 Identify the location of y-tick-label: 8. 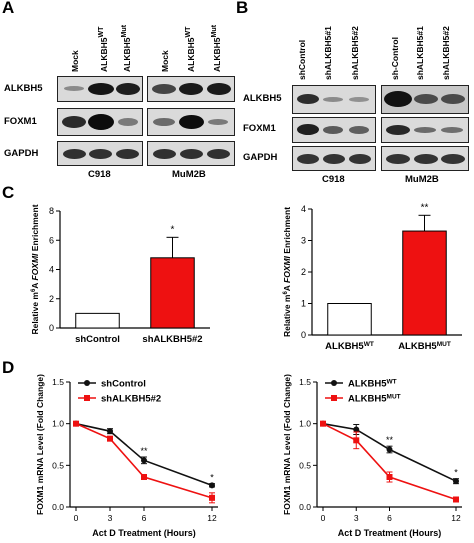
(51, 211).